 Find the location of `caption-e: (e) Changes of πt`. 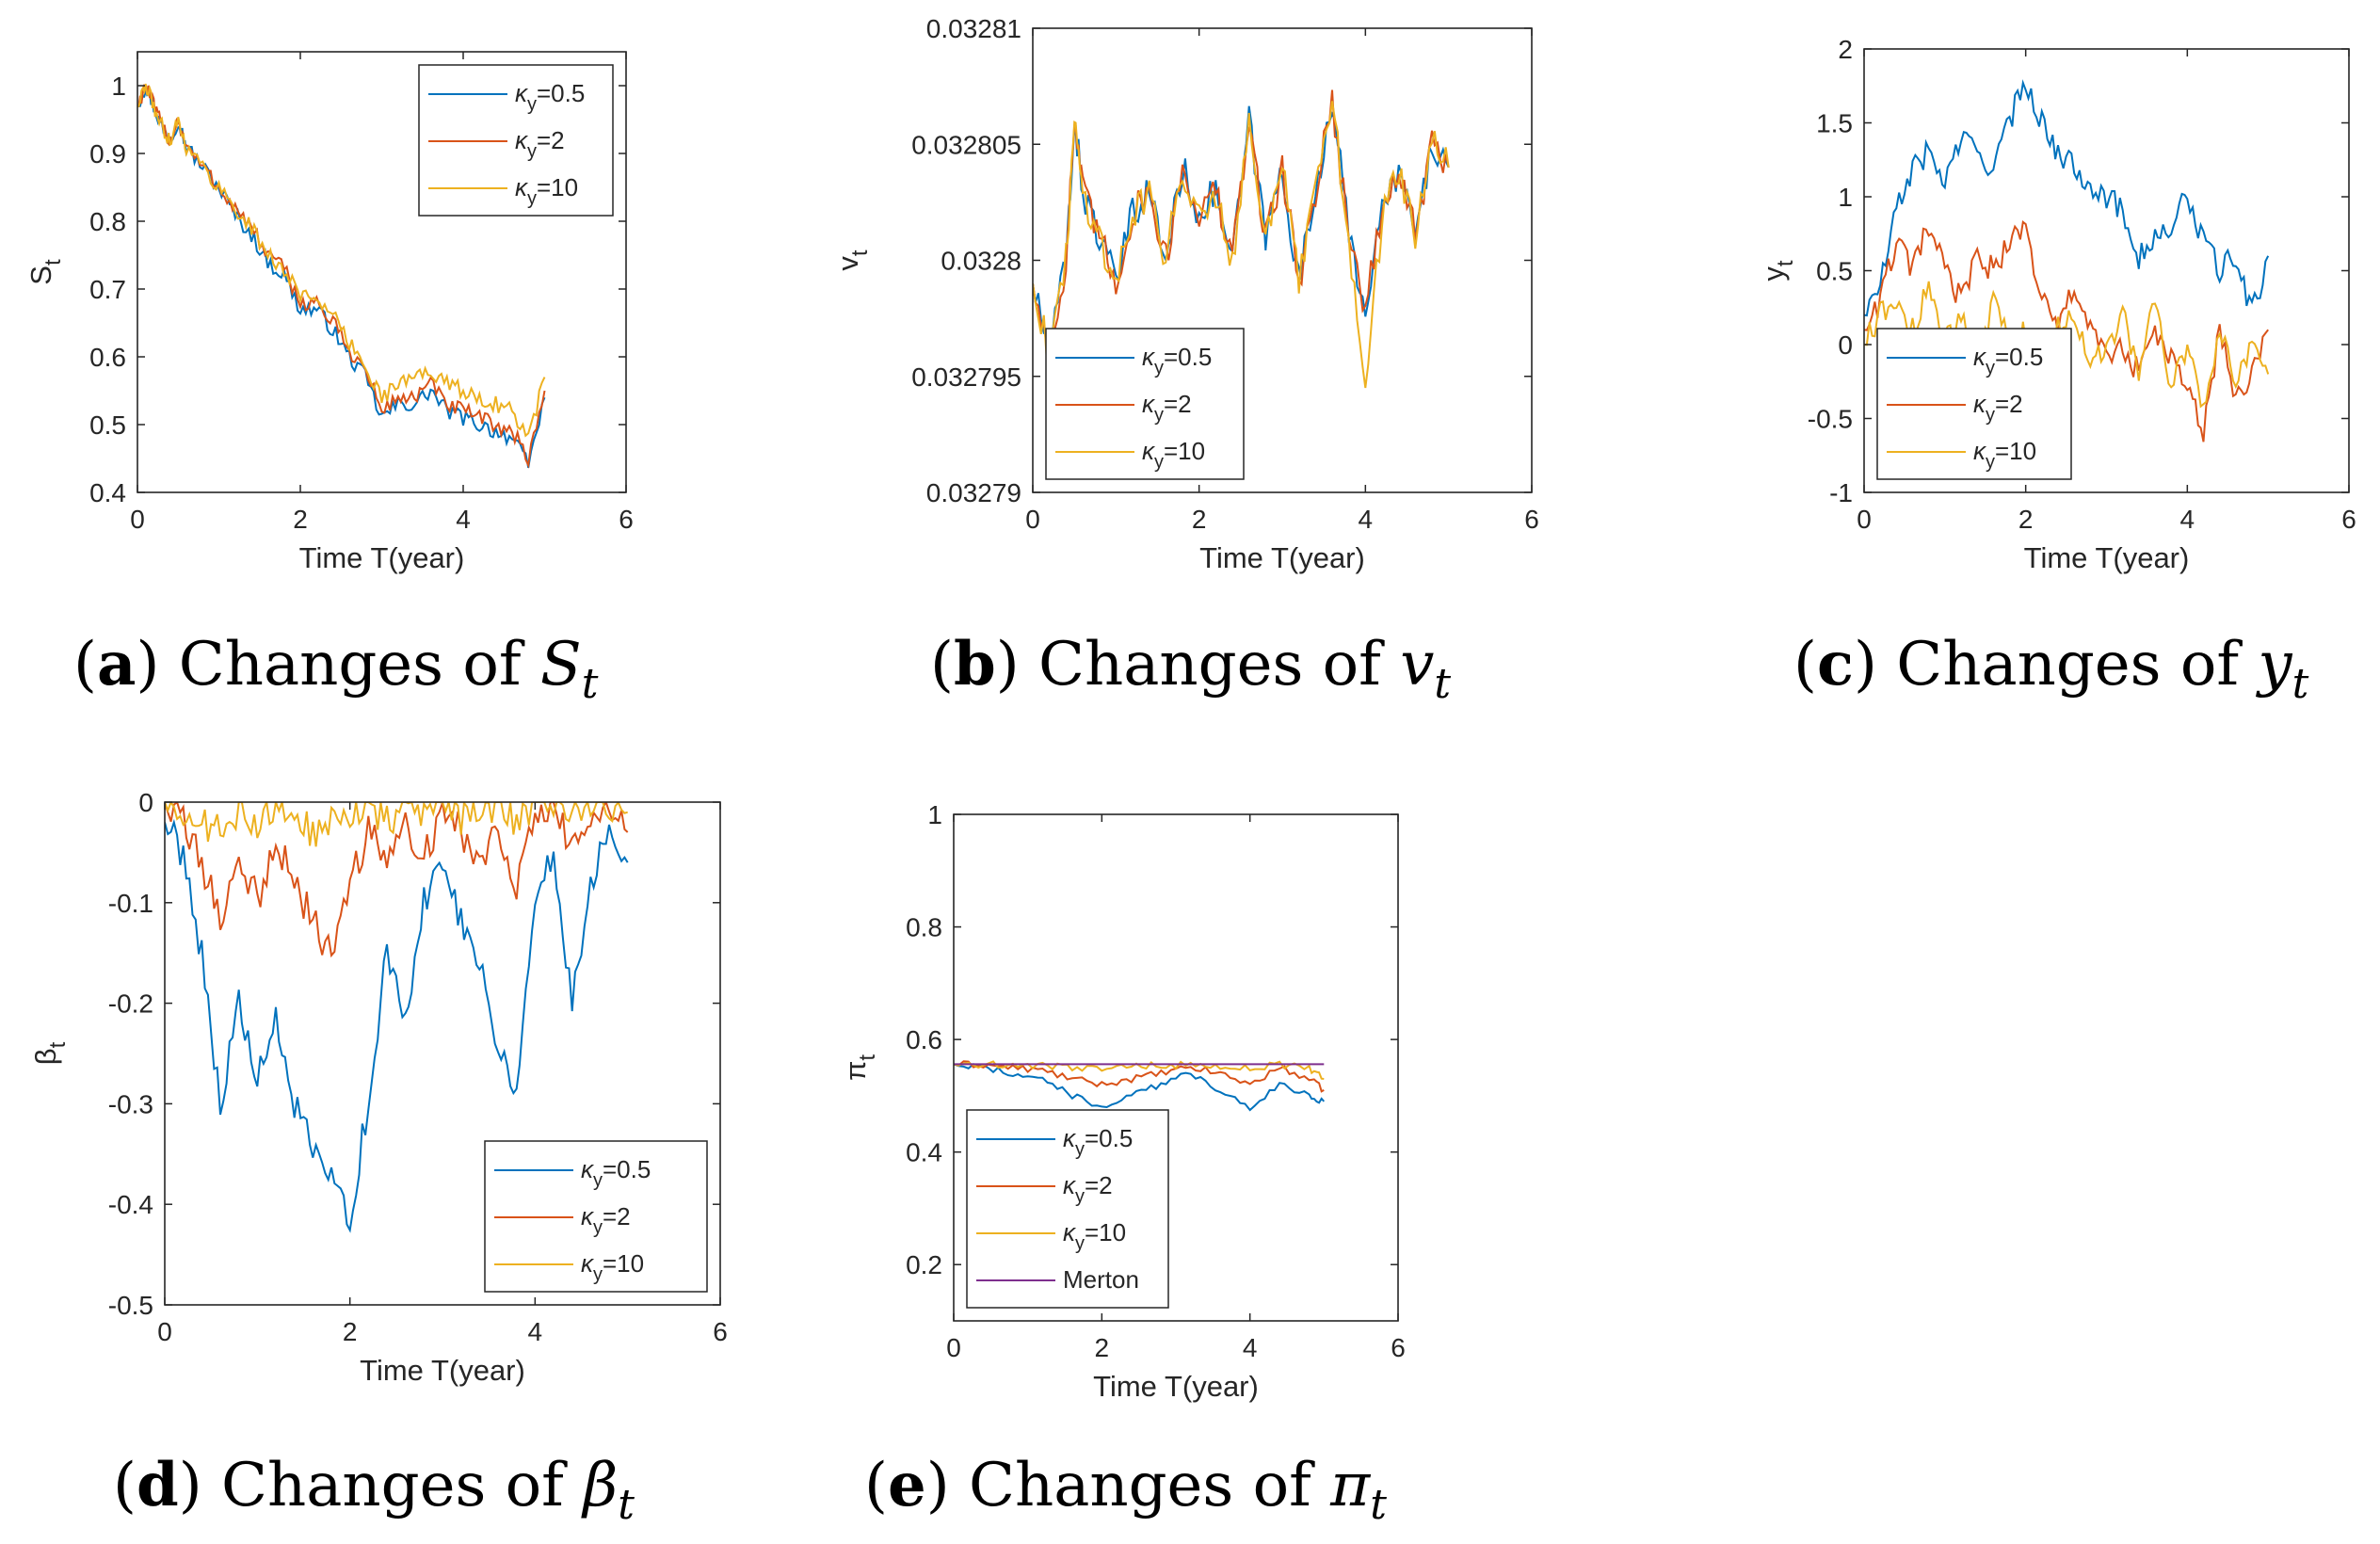

caption-e: (e) Changes of πt is located at coordinates (1125, 1489).